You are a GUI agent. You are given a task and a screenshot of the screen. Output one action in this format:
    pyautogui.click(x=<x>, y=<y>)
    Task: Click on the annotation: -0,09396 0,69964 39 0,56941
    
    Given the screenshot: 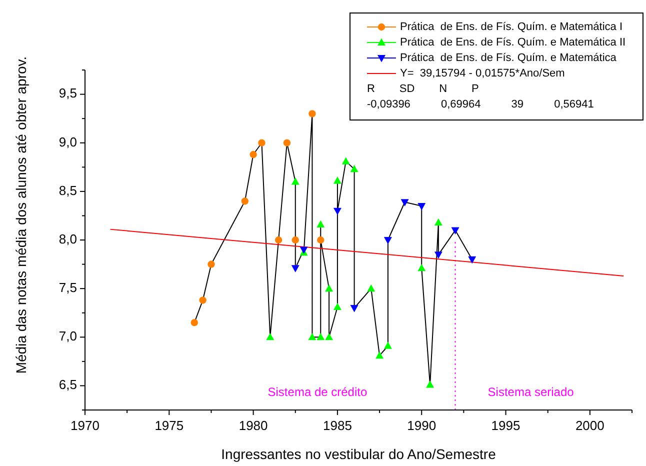 What is the action you would take?
    pyautogui.click(x=480, y=104)
    